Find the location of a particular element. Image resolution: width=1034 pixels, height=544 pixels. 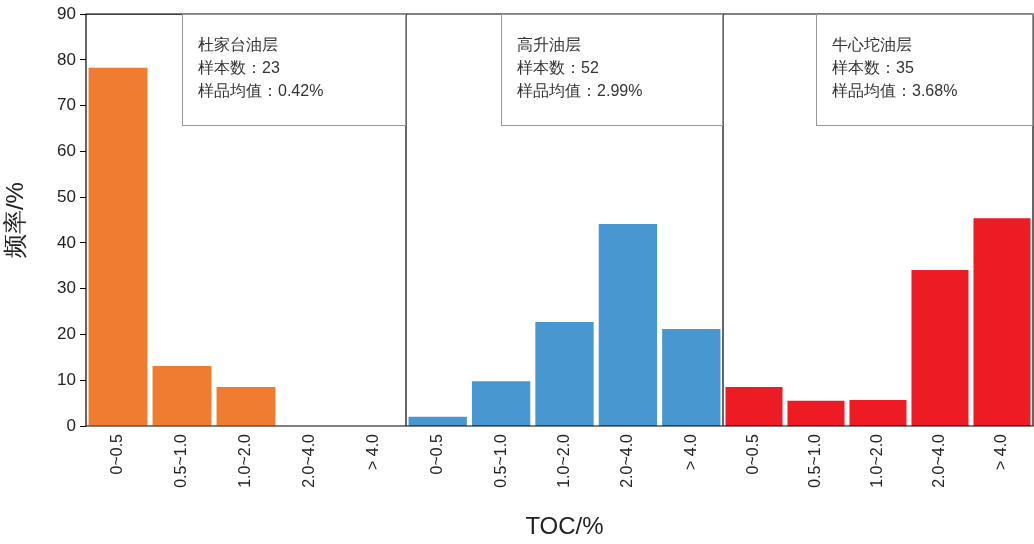

x-axis-title: TOC/% is located at coordinates (564, 526).